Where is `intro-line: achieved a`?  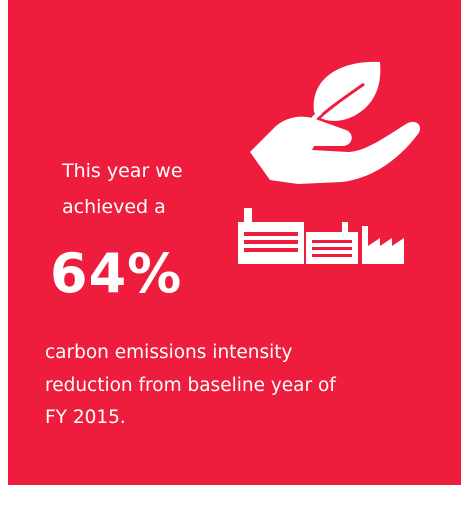 intro-line: achieved a is located at coordinates (114, 207).